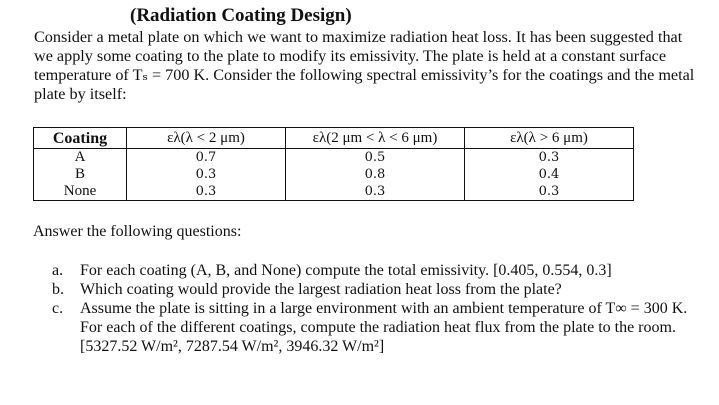 The width and height of the screenshot is (719, 405). I want to click on column-header: ελ(2 μm < λ < 6 μm), so click(375, 138).